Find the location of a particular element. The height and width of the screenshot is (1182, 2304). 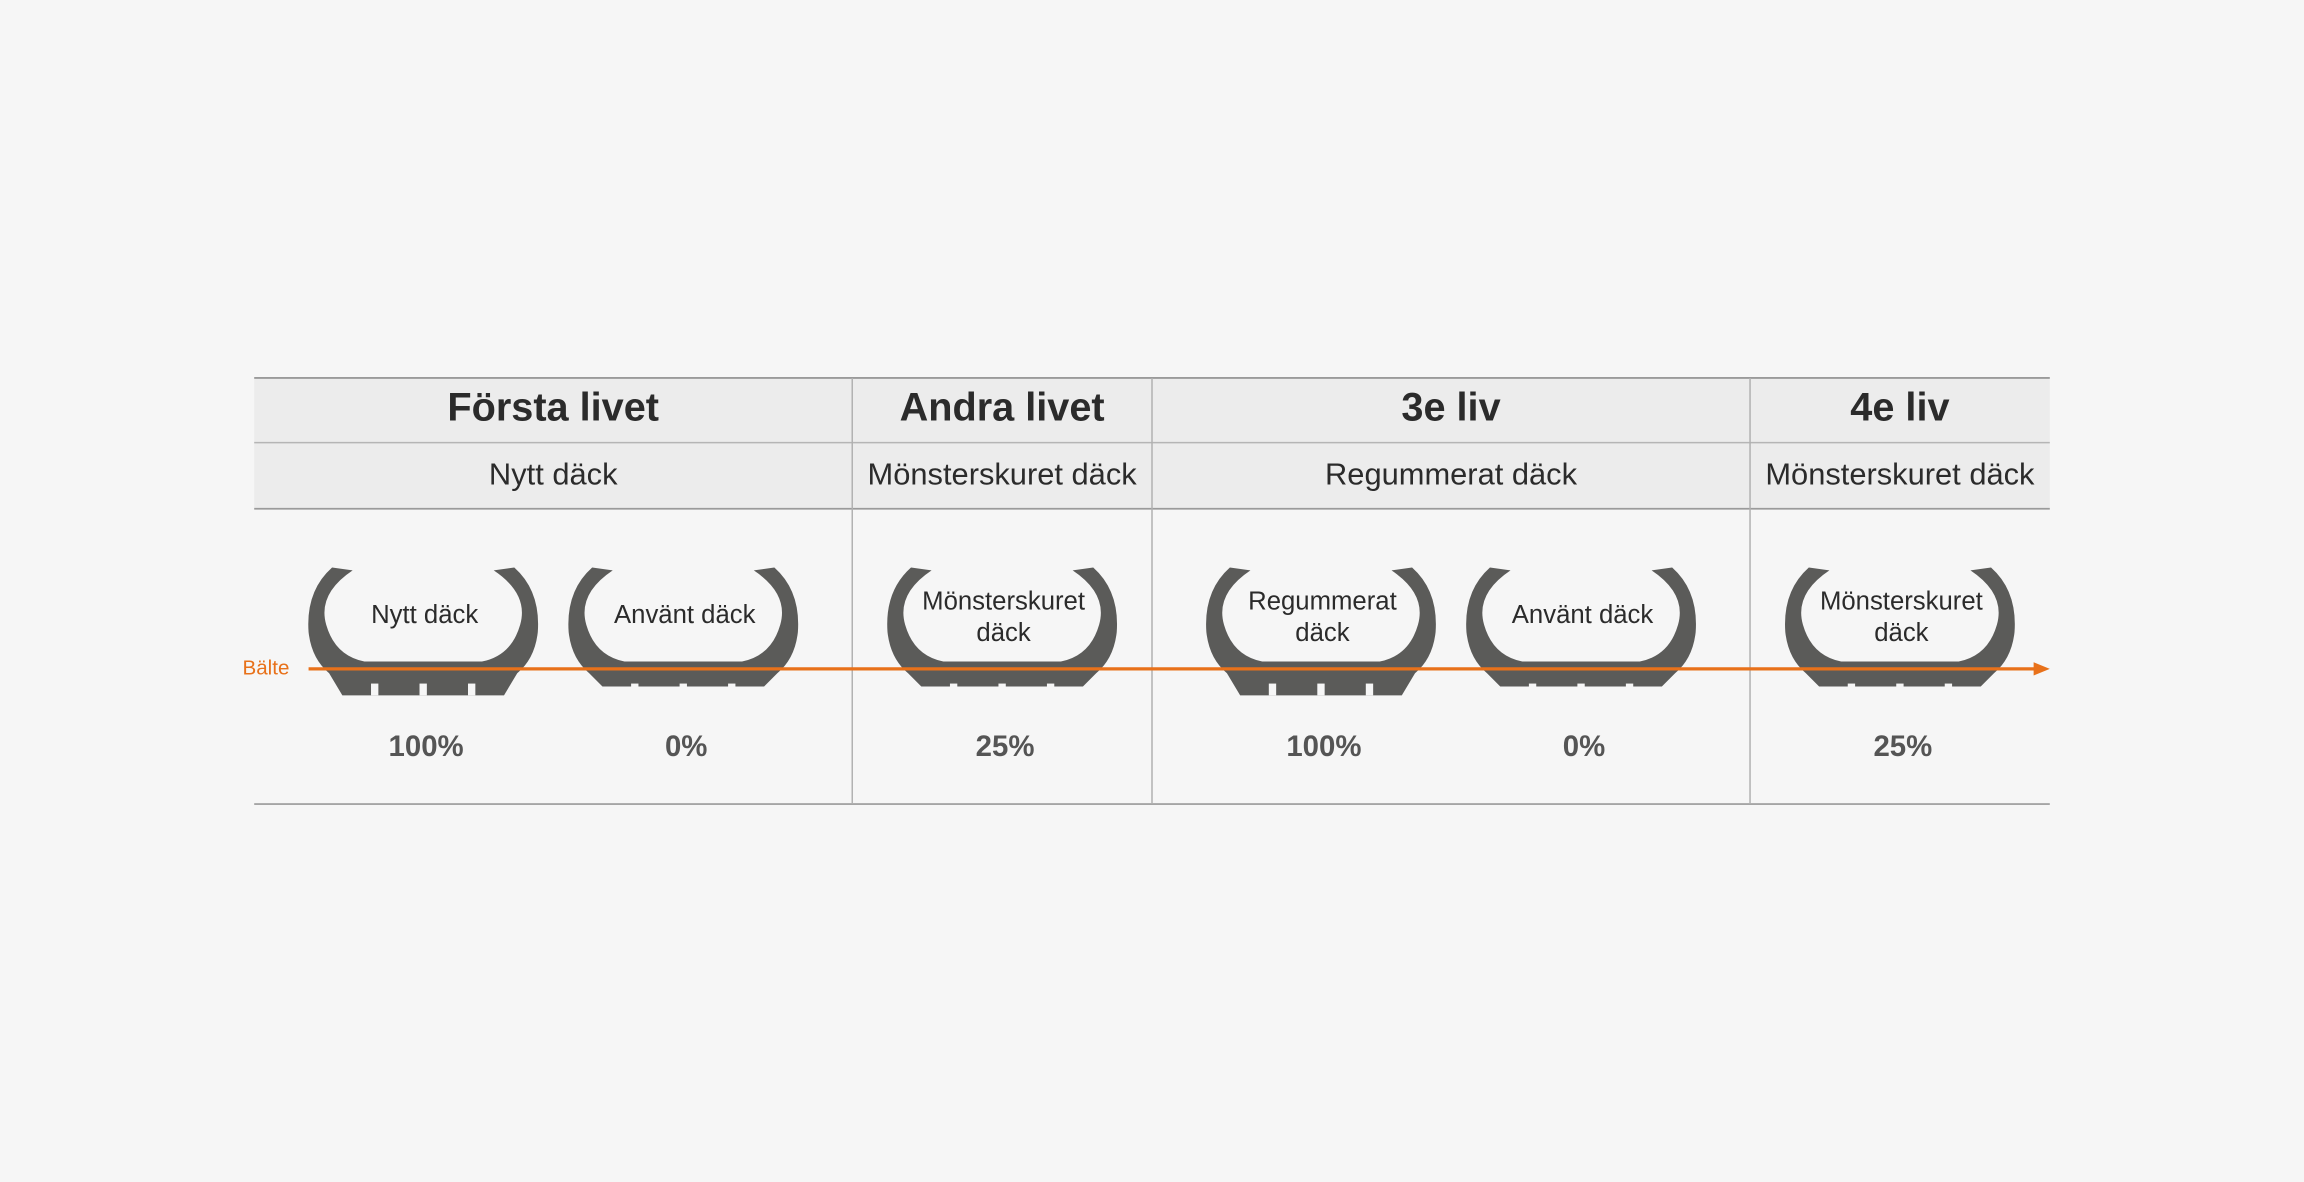

tire-label: Regummerat is located at coordinates (1322, 602).